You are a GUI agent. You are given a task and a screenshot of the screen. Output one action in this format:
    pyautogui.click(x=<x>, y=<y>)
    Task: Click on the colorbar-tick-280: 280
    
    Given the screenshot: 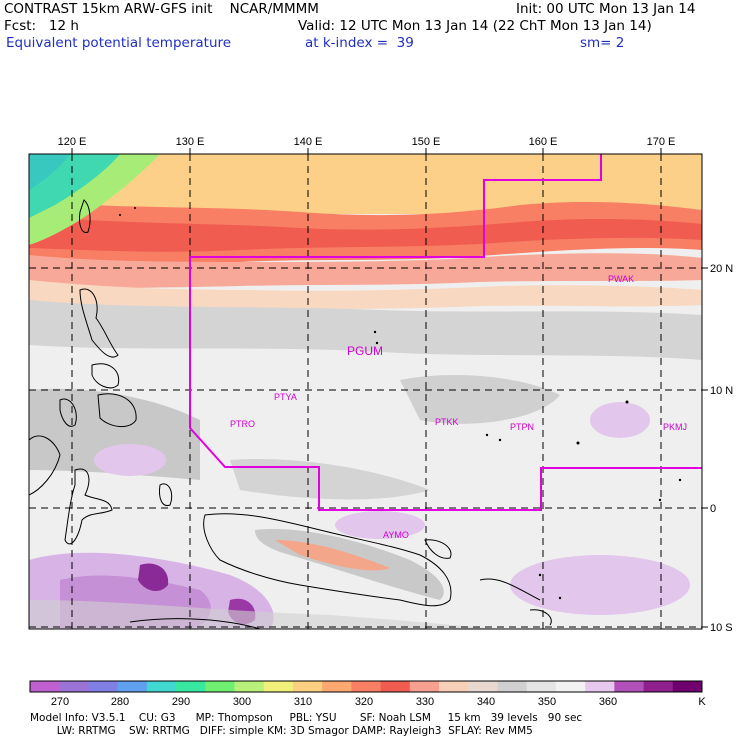 What is the action you would take?
    pyautogui.click(x=120, y=702)
    